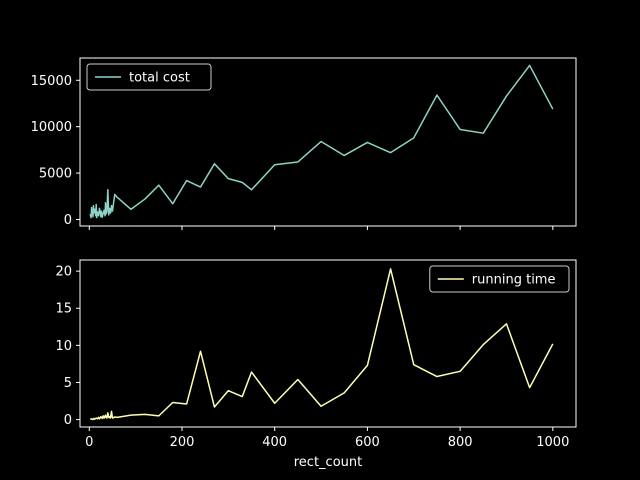  I want to click on x-tick-label: 600, so click(367, 442).